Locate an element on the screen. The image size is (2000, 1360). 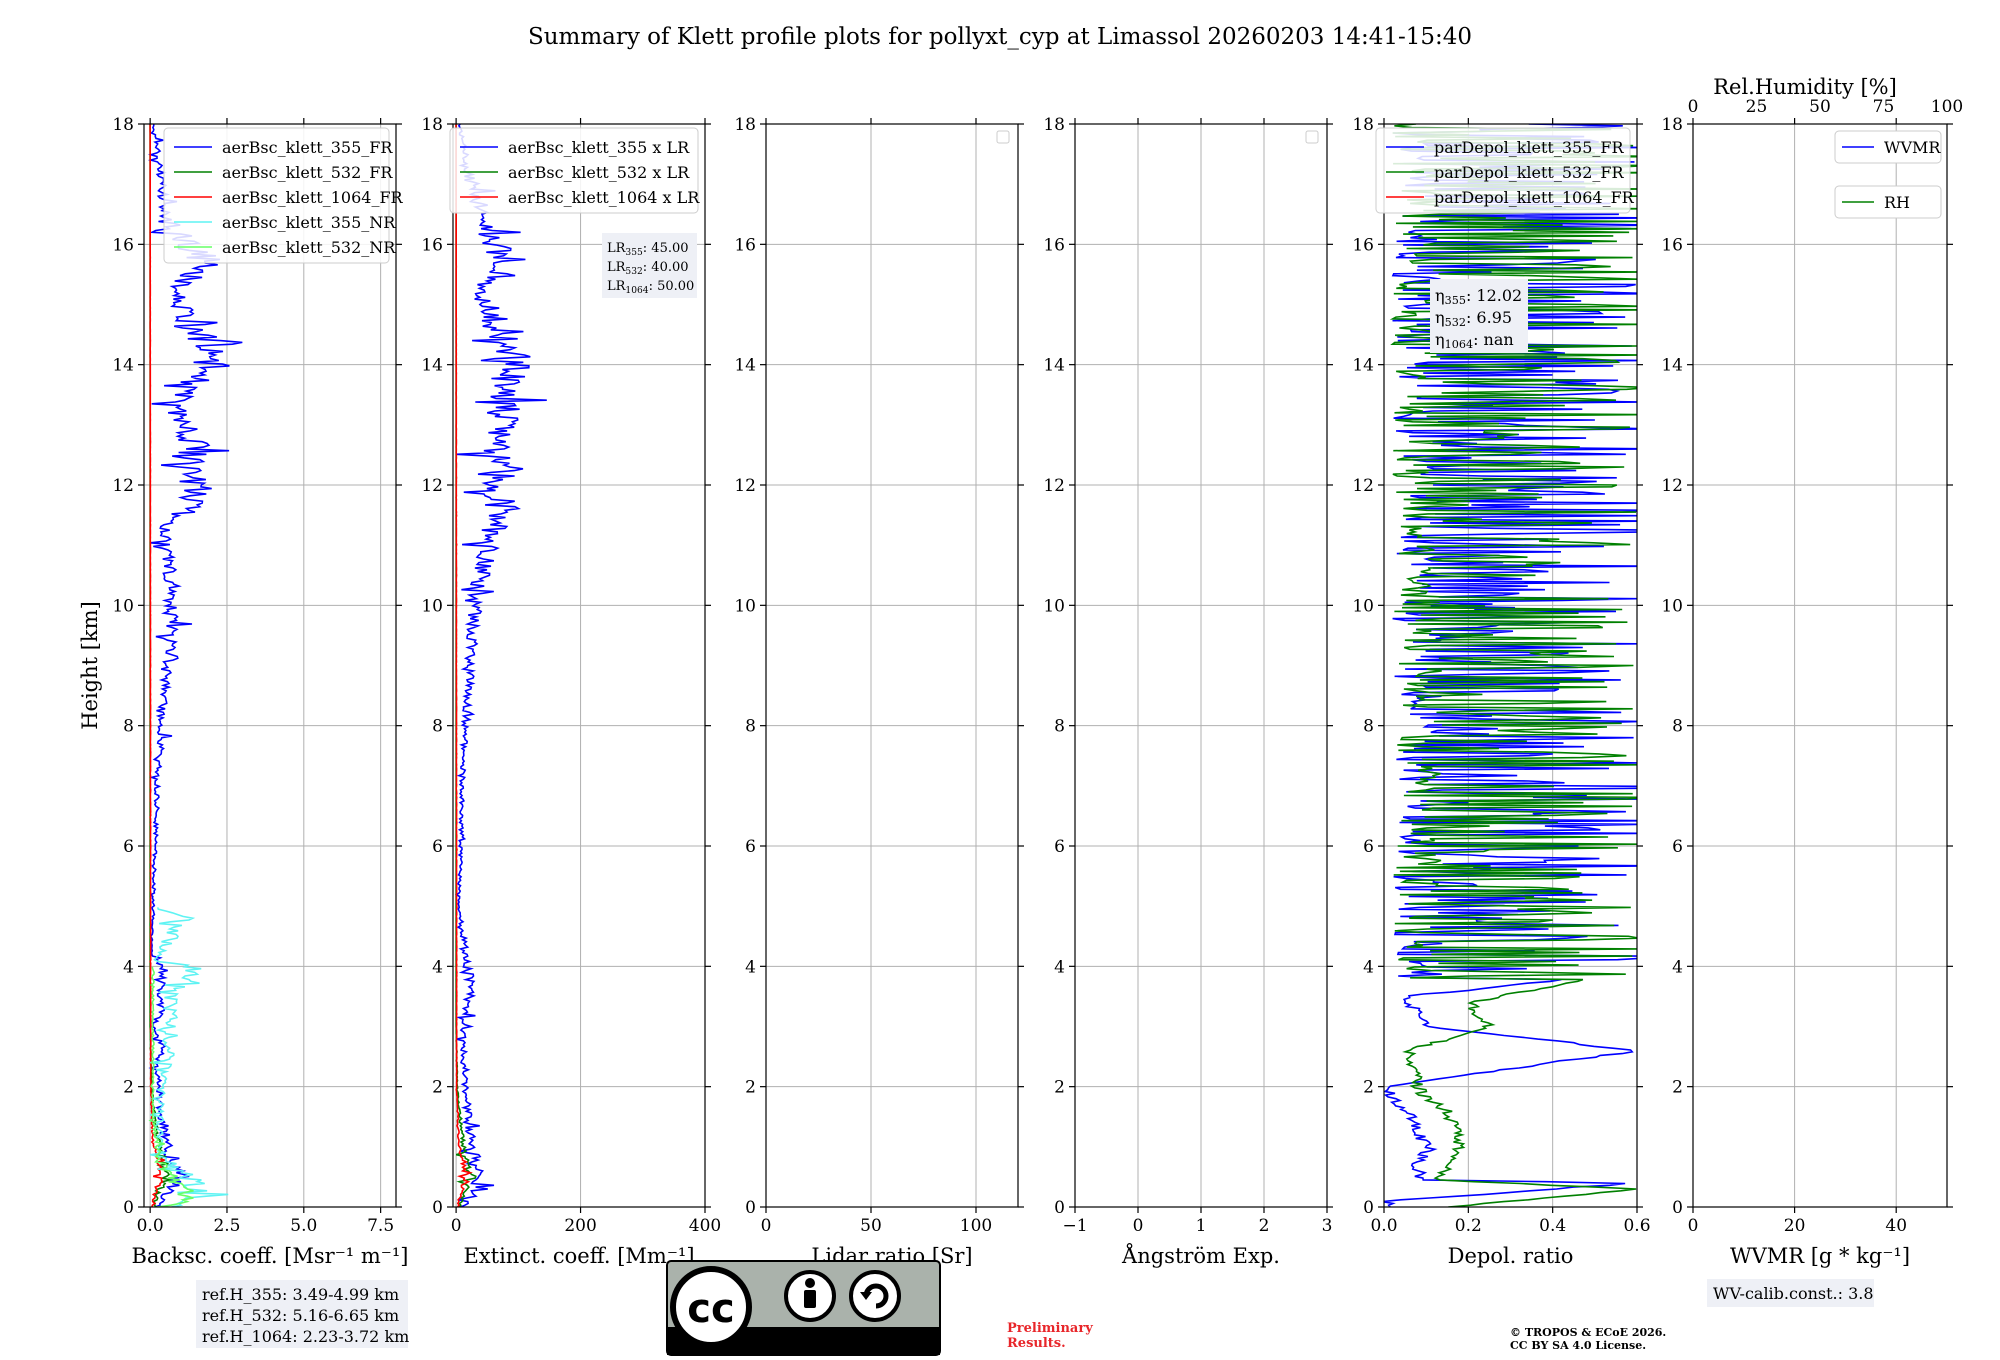
x-tick-label: 0.0 is located at coordinates (150, 1226).